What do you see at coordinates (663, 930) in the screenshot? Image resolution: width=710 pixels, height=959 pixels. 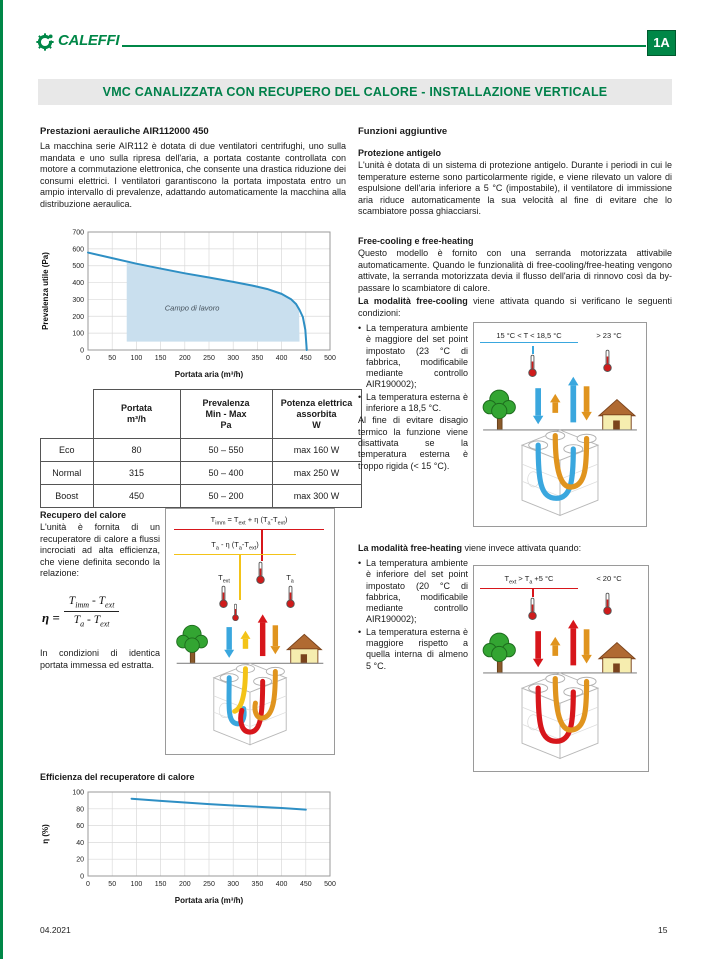 I see `footer-page-number: 15` at bounding box center [663, 930].